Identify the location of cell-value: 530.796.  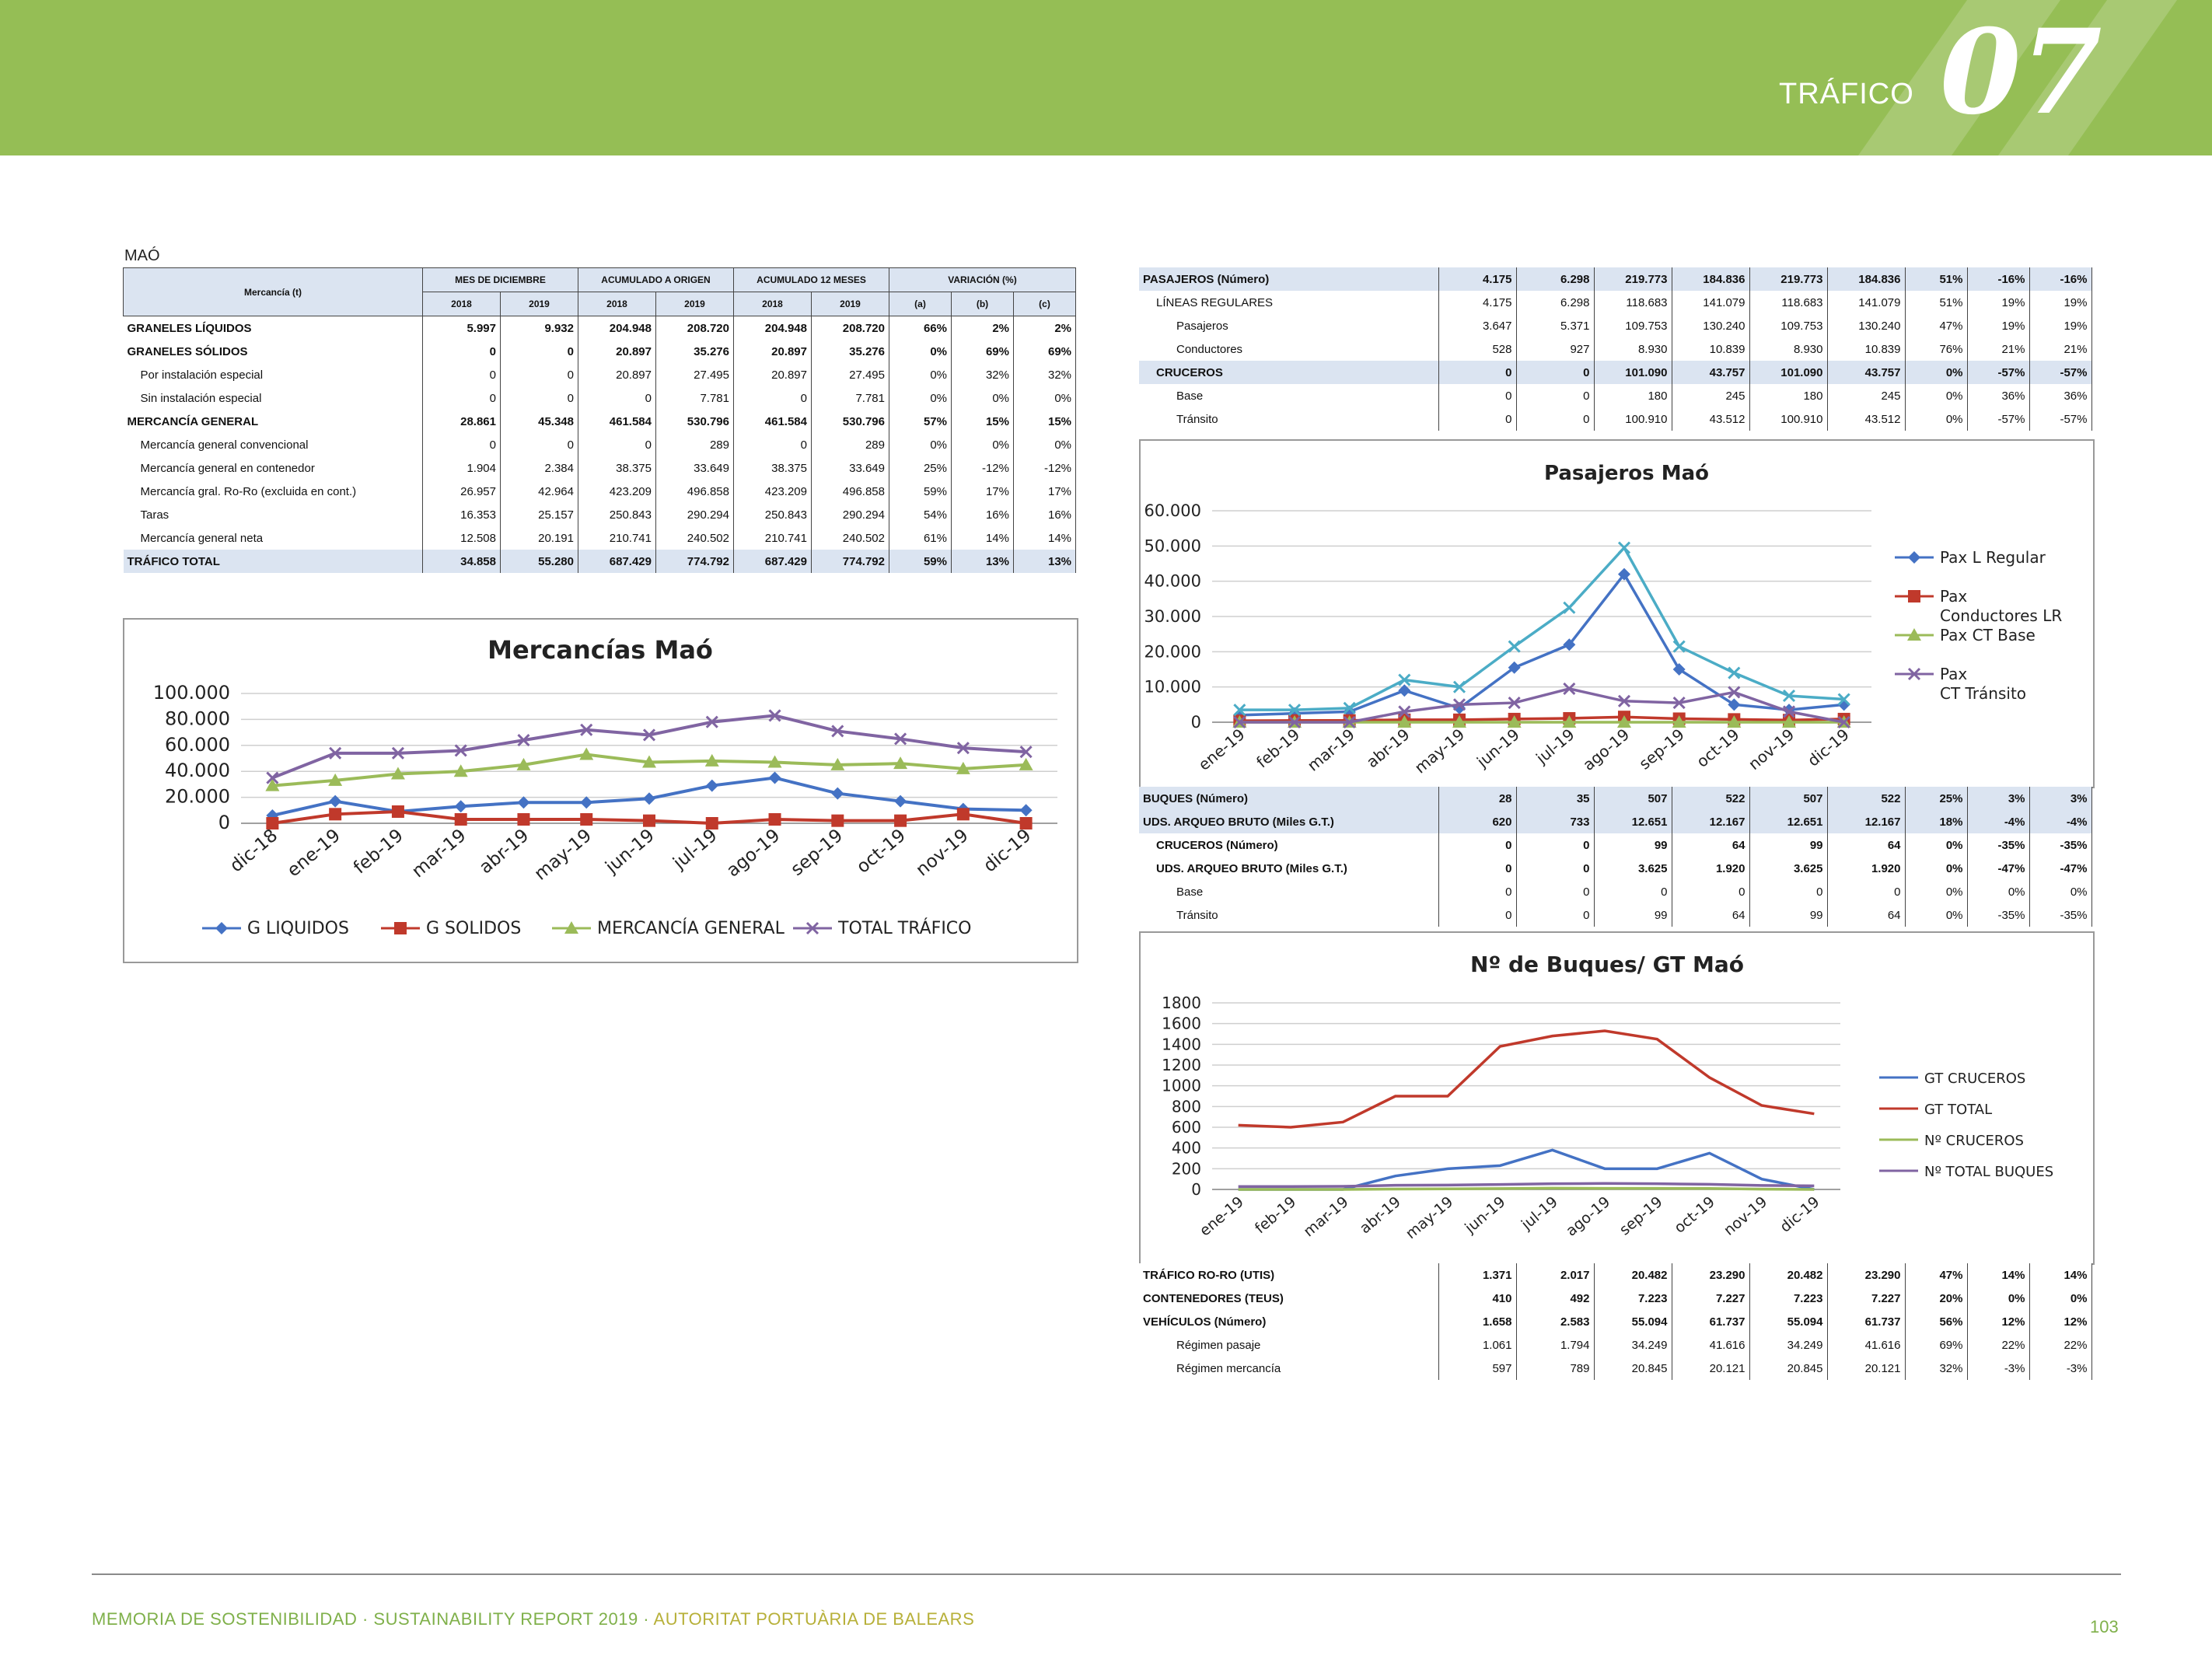
(694, 421).